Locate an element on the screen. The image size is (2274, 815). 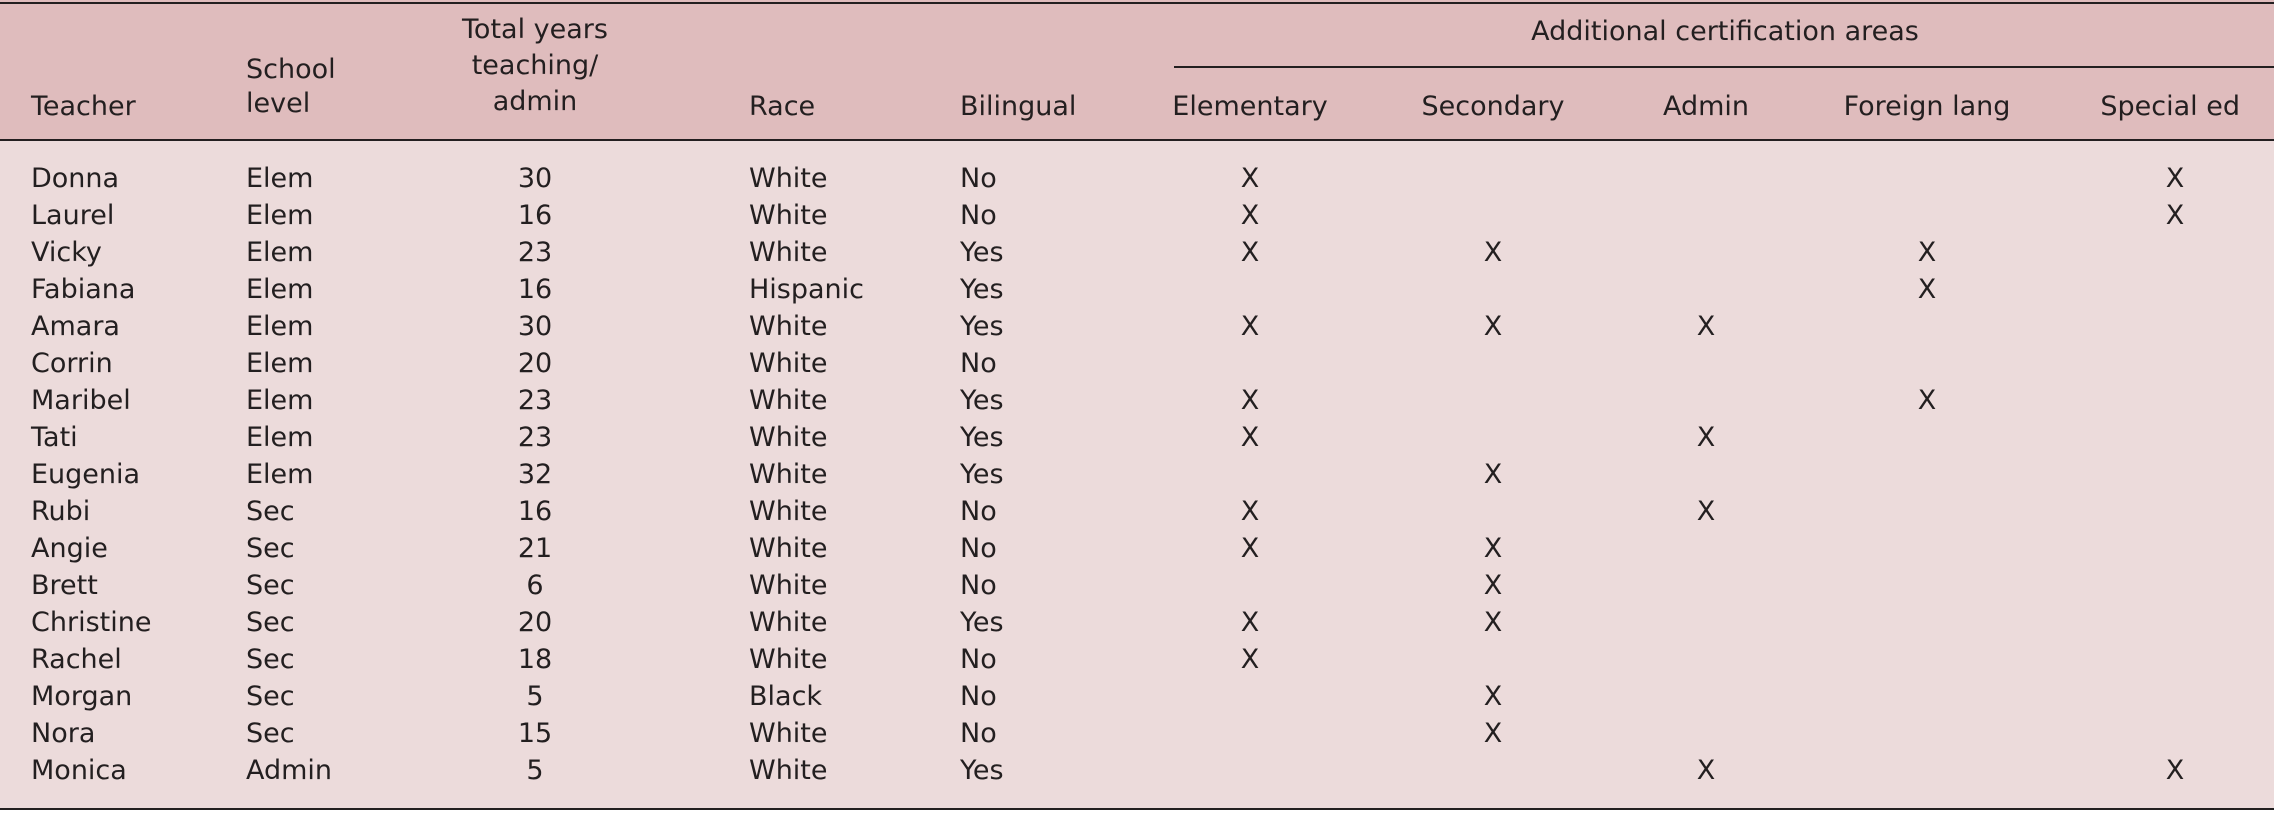
cell-teacher: Fabiana is located at coordinates (83, 289).